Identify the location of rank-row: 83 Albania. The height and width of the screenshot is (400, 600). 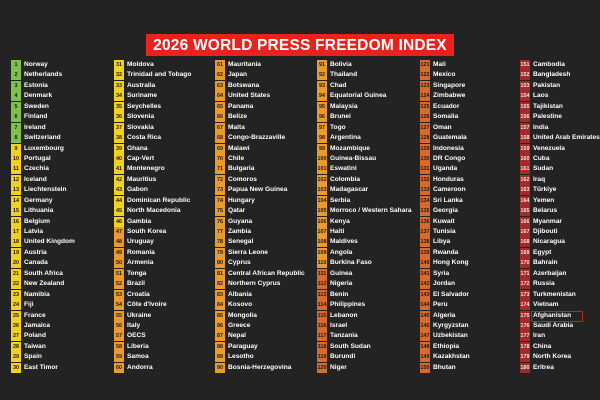
(265, 294).